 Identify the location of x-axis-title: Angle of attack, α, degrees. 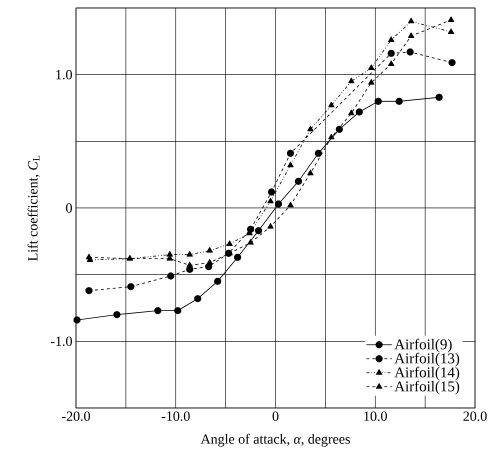
(275, 440).